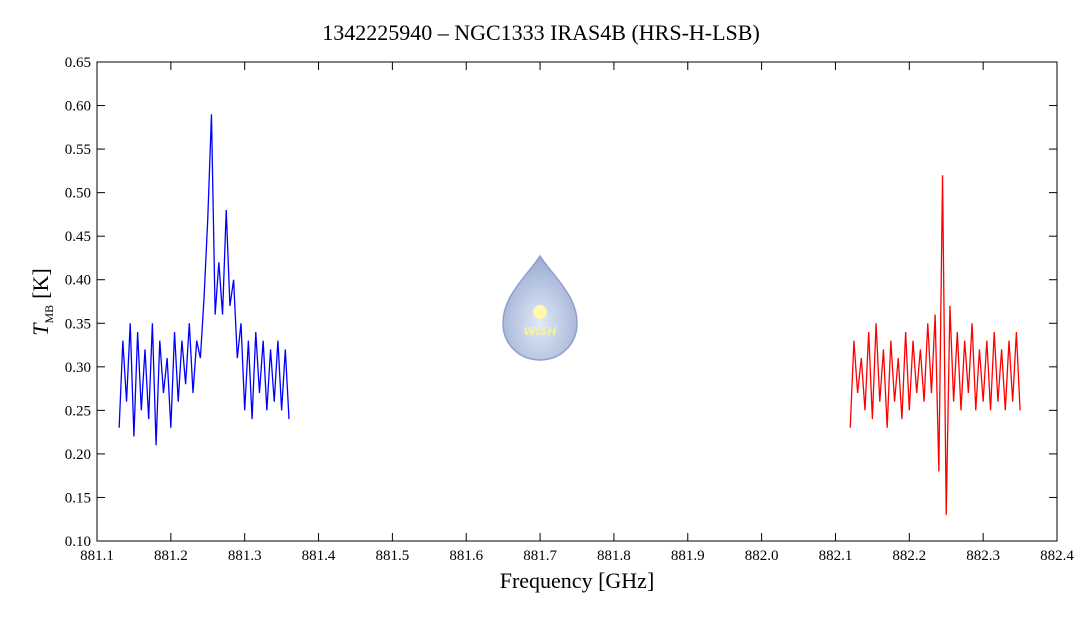  I want to click on y-label-subscript: MB, so click(49, 314).